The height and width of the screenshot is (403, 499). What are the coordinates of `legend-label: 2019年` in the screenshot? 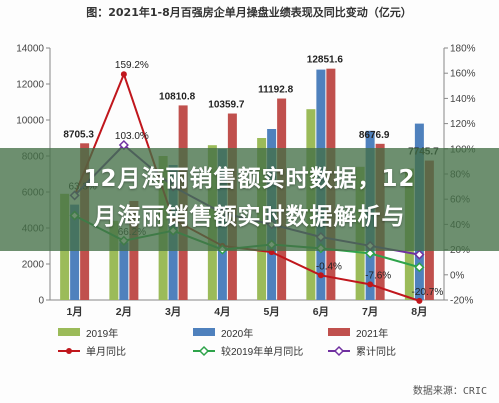 It's located at (102, 333).